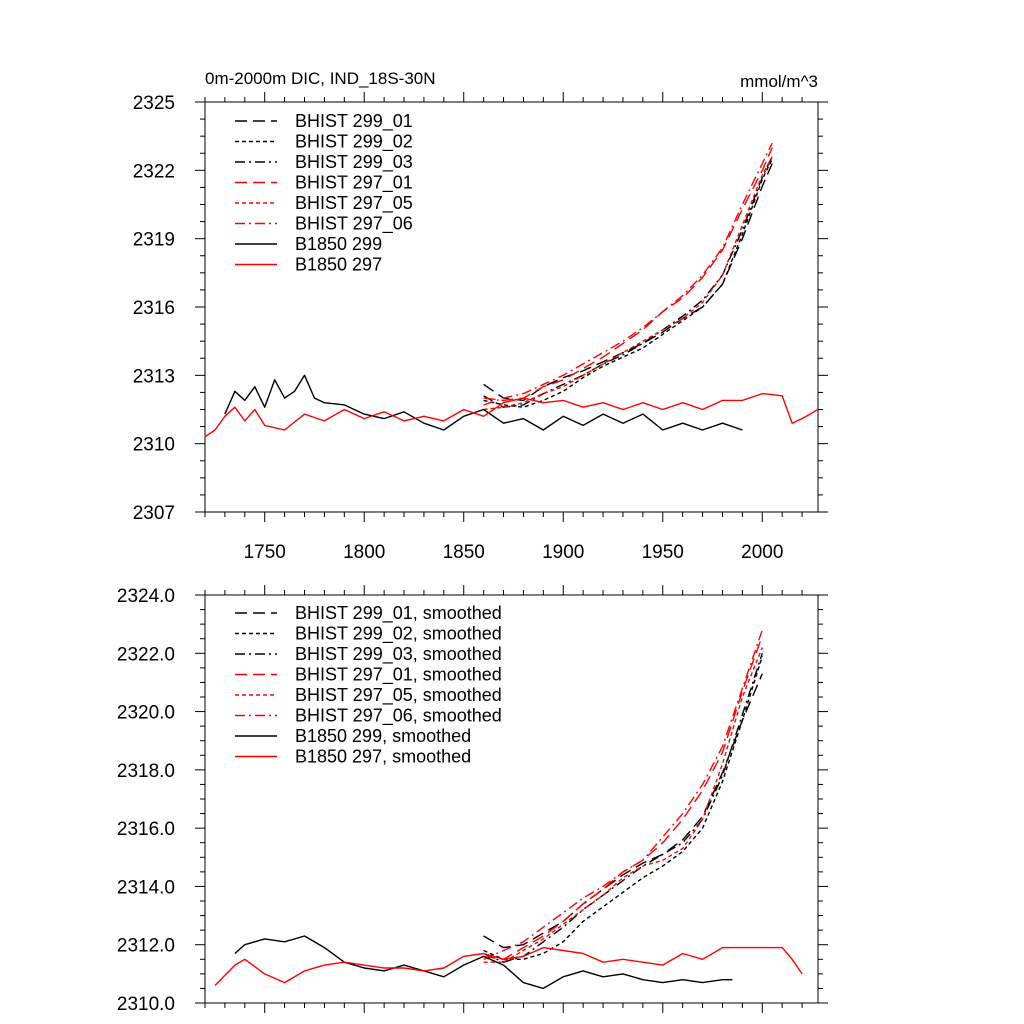 This screenshot has height=1024, width=1024. What do you see at coordinates (364, 552) in the screenshot?
I see `x-tick-label: 1800` at bounding box center [364, 552].